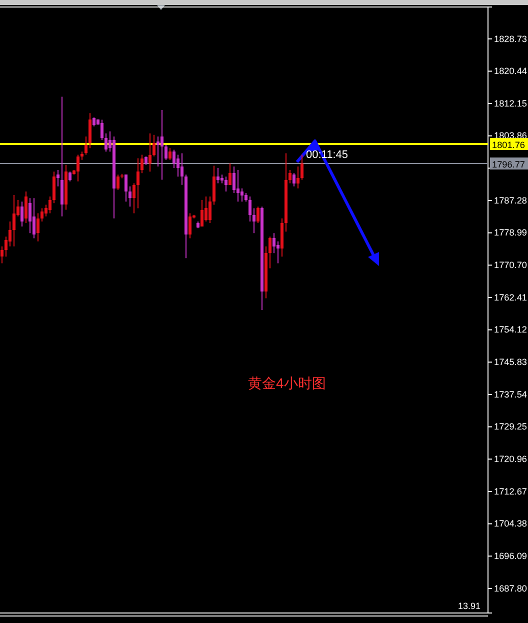 Image resolution: width=528 pixels, height=623 pixels. Describe the element at coordinates (510, 394) in the screenshot. I see `y-tick-label: 1737.54` at that location.